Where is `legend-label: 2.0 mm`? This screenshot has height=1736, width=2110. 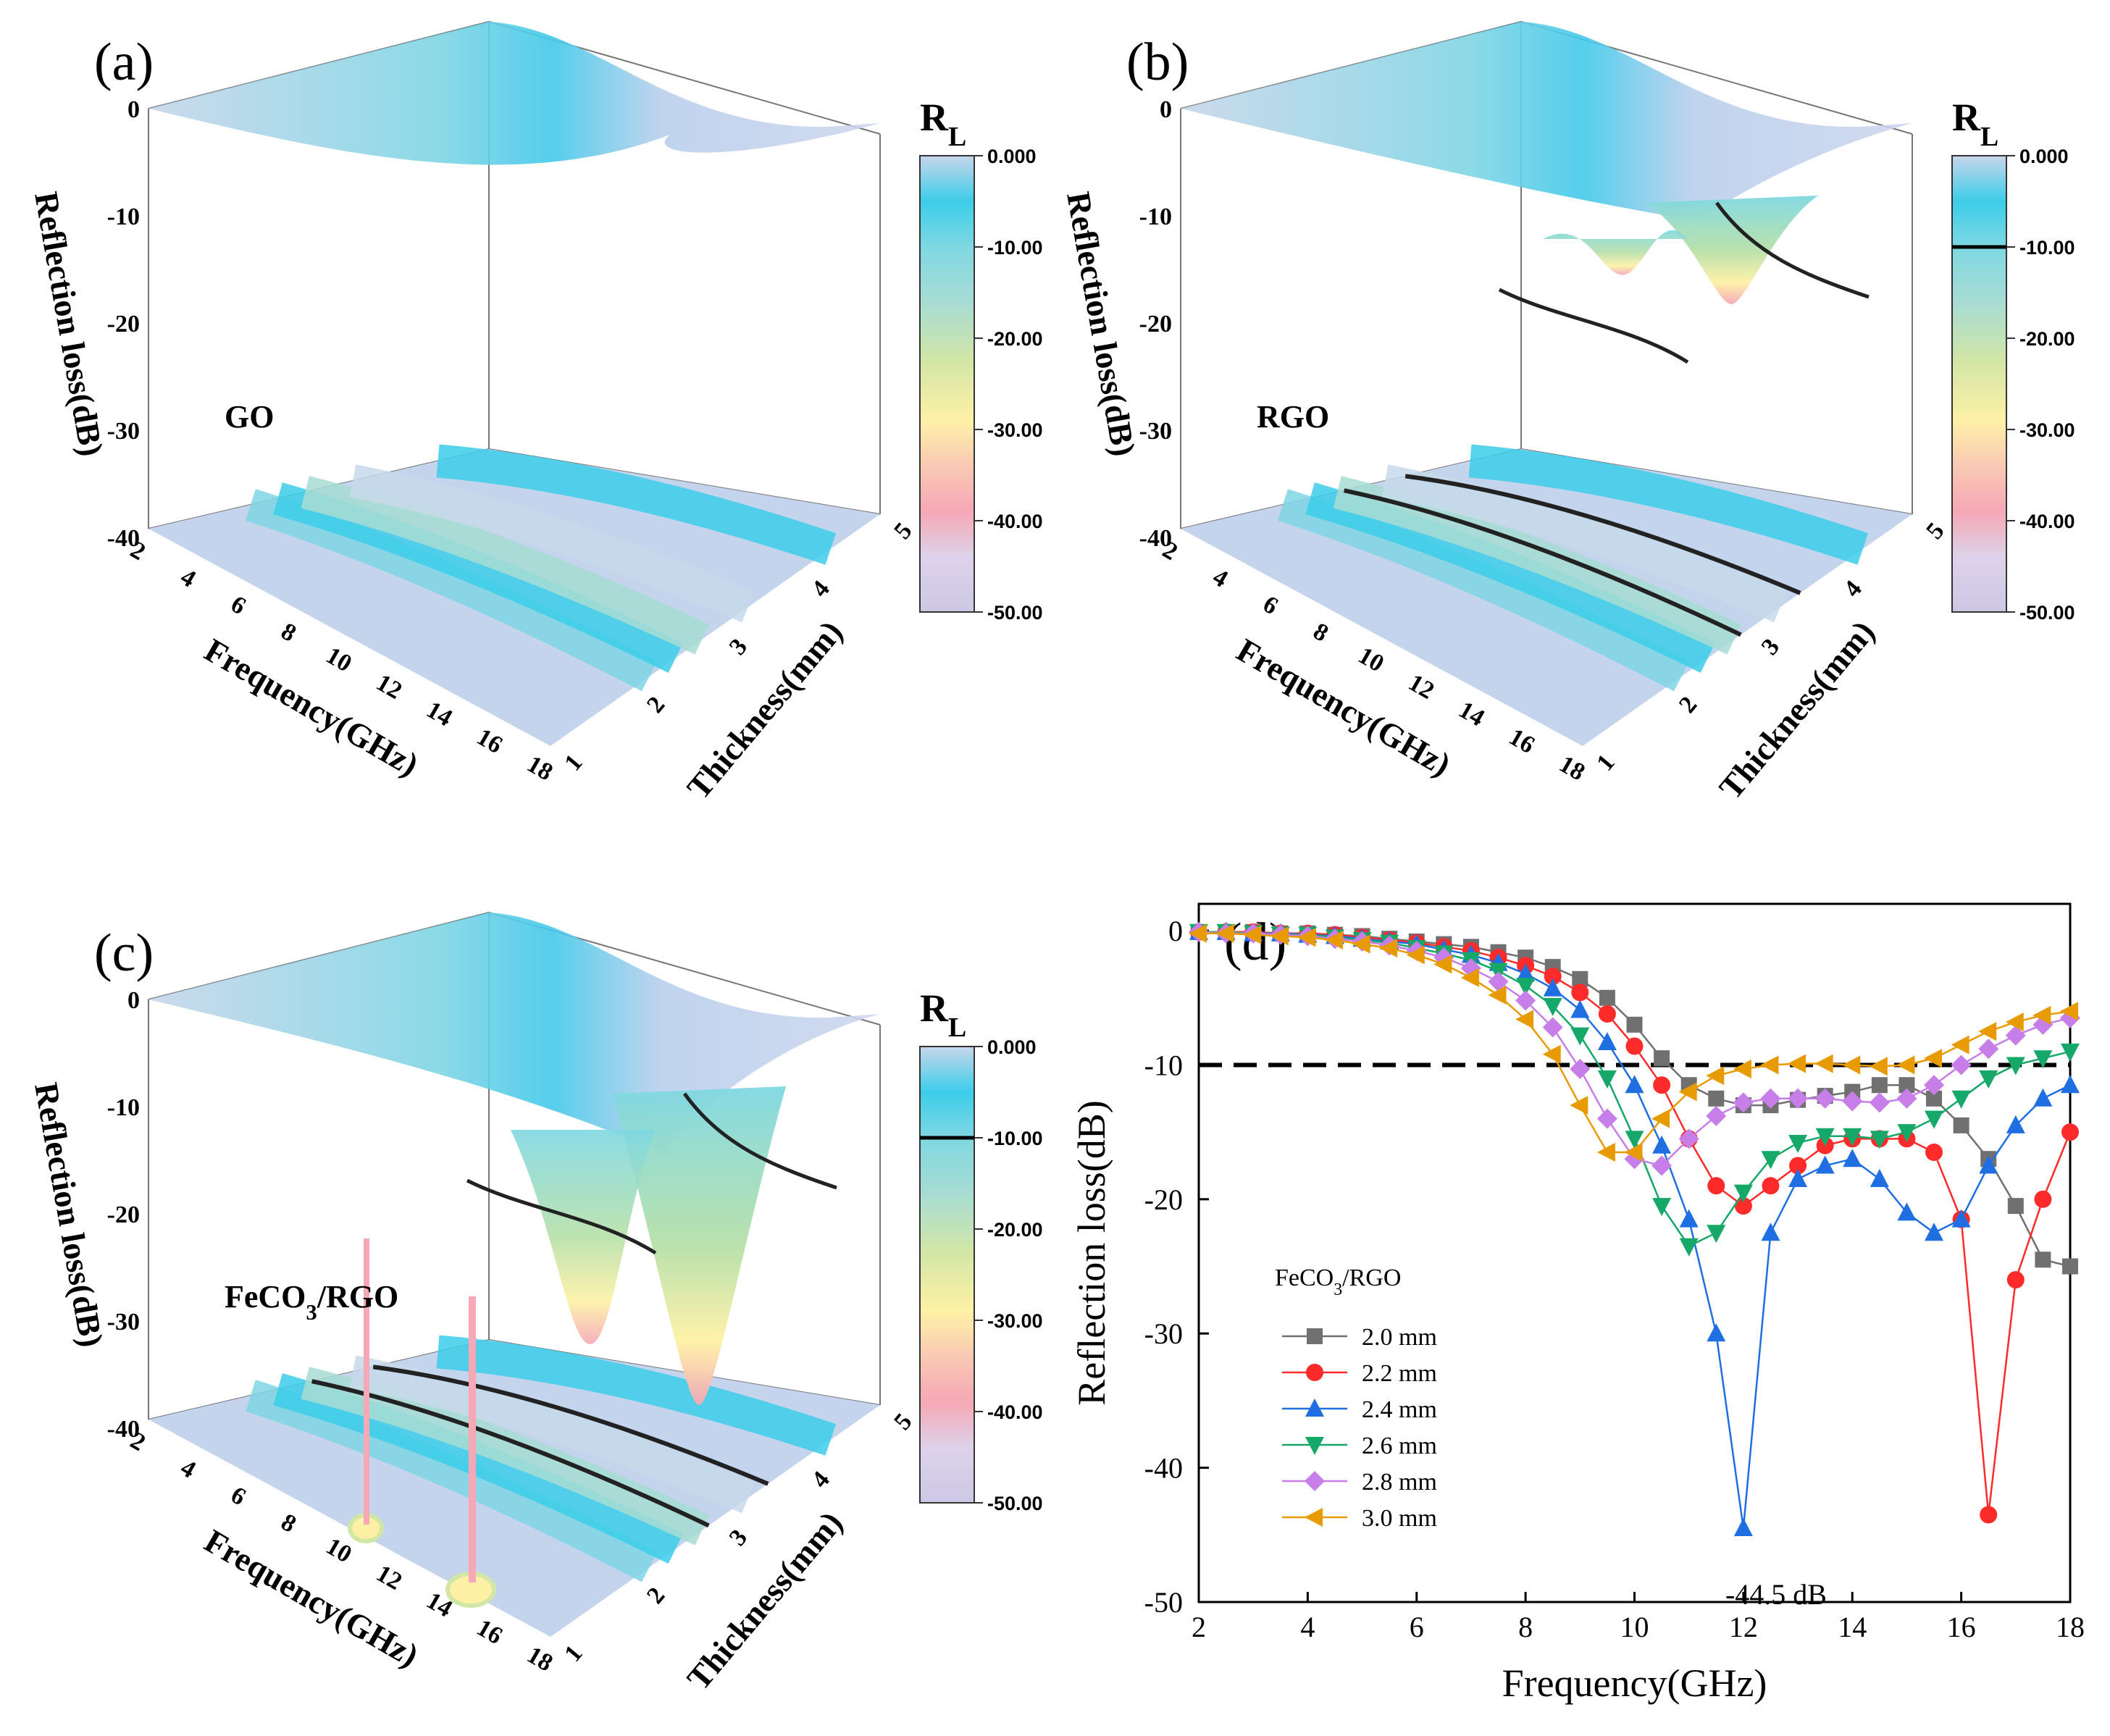 legend-label: 2.0 mm is located at coordinates (1400, 1338).